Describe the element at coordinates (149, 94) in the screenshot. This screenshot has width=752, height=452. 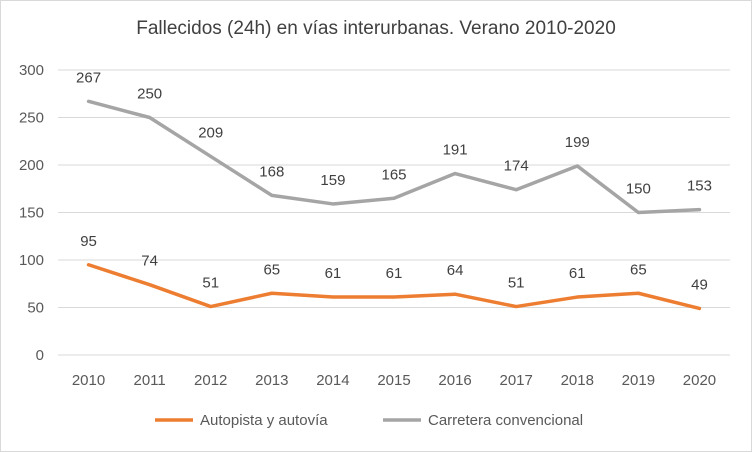
I see `data-label: 250` at that location.